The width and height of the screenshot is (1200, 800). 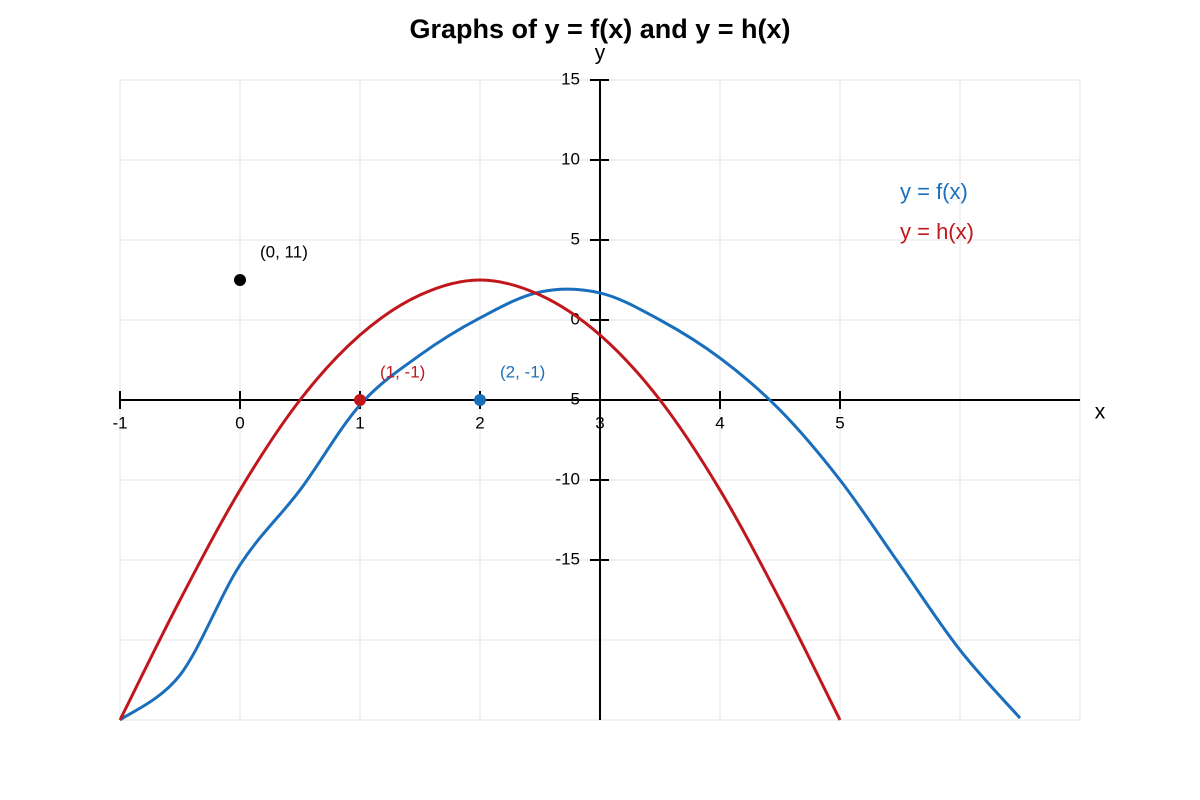 I want to click on y-tick-label: 0, so click(x=575, y=318).